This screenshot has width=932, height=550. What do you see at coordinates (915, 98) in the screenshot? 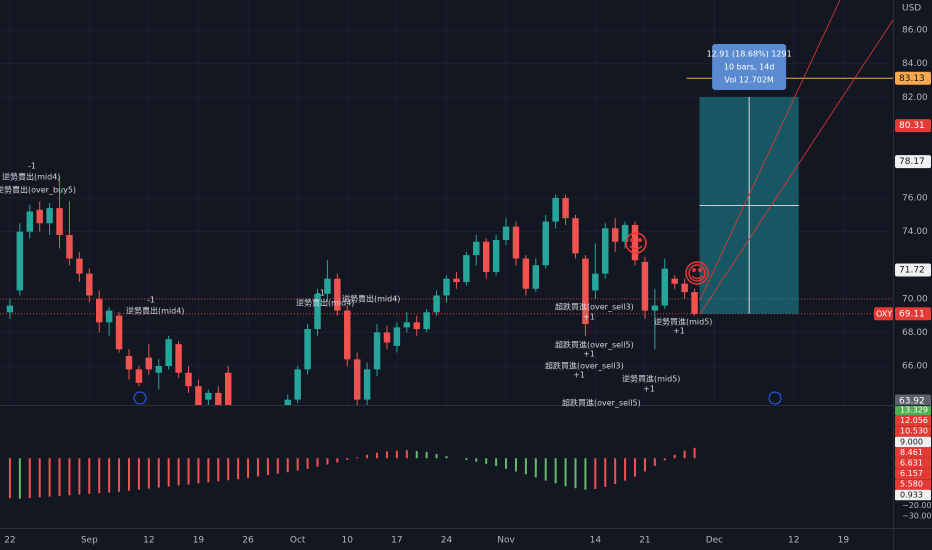
I see `y-tick-label: 82.00` at bounding box center [915, 98].